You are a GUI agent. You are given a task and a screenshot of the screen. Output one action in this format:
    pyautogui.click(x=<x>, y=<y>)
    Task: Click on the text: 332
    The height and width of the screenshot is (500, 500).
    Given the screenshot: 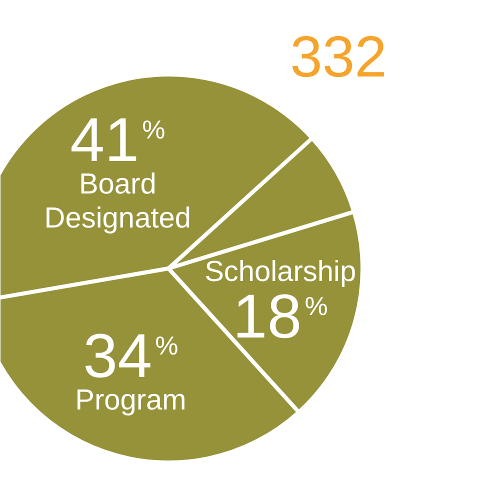 What is the action you would take?
    pyautogui.click(x=338, y=57)
    